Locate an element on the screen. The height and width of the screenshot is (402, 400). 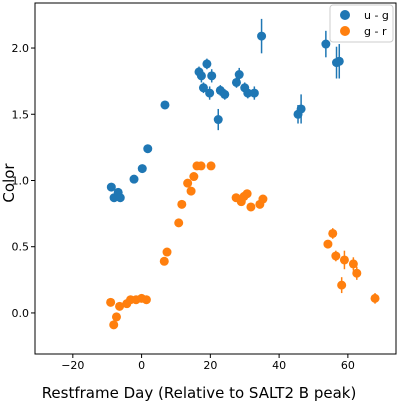
y-axis-ticks: 0.0 0.5 1.0 1.5 2.0 is located at coordinates (23, 181).